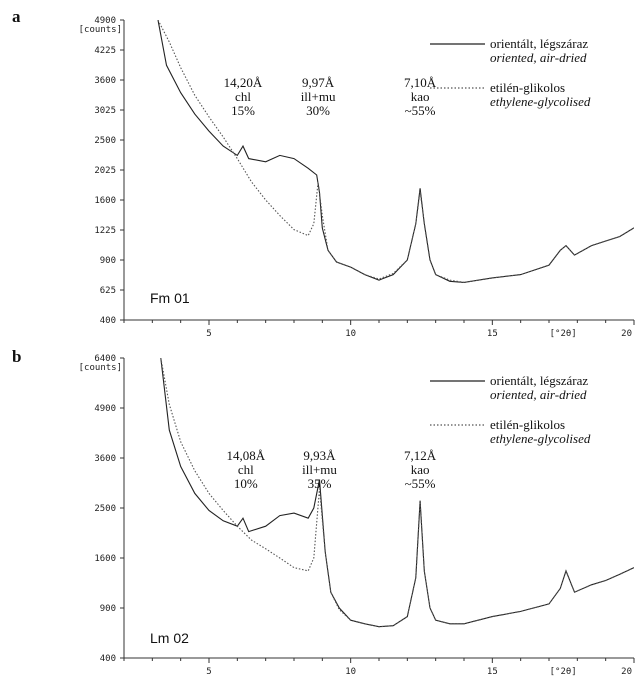 Image resolution: width=636 pixels, height=680 pixels. I want to click on peak-annotation-line: 35%, so click(320, 483).